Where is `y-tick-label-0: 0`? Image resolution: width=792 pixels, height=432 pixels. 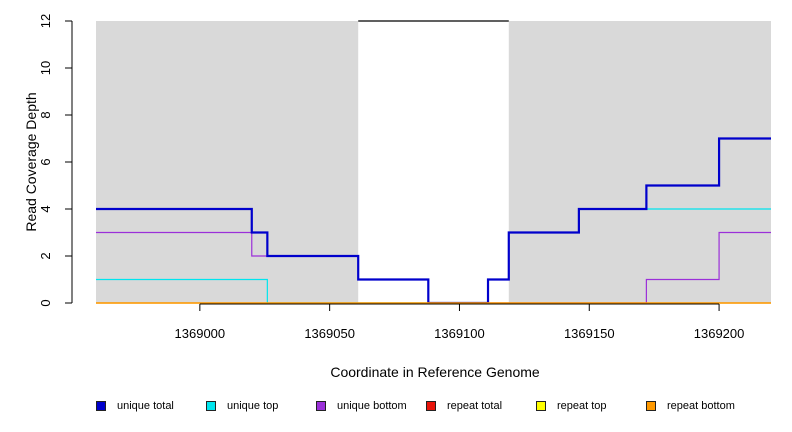
y-tick-label-0: 0 is located at coordinates (45, 302).